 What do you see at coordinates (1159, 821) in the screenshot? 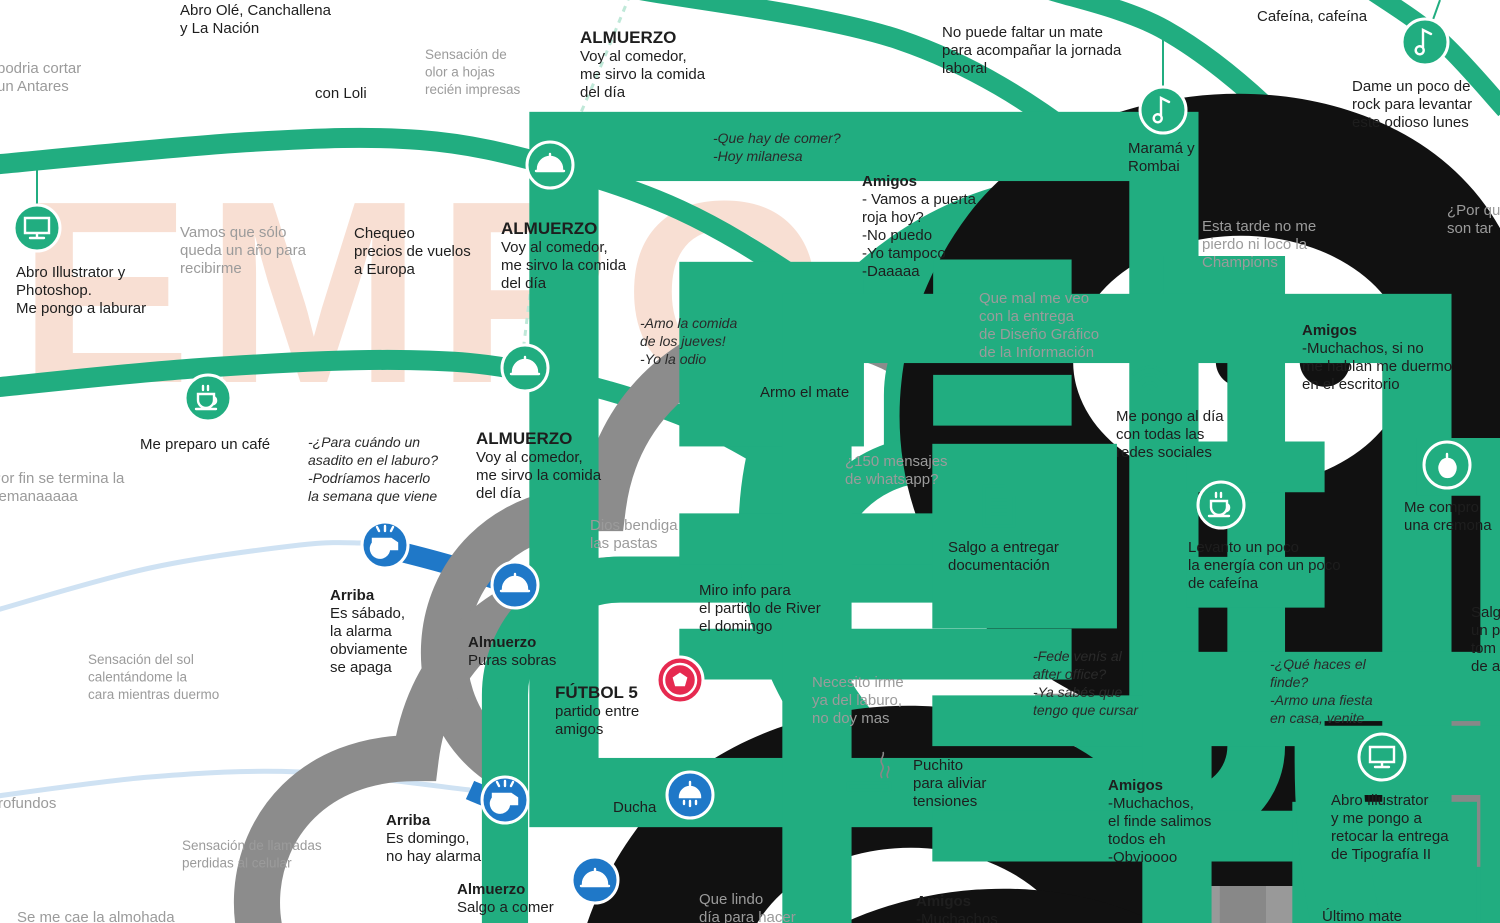
I see `block-line: el finde salimos` at bounding box center [1159, 821].